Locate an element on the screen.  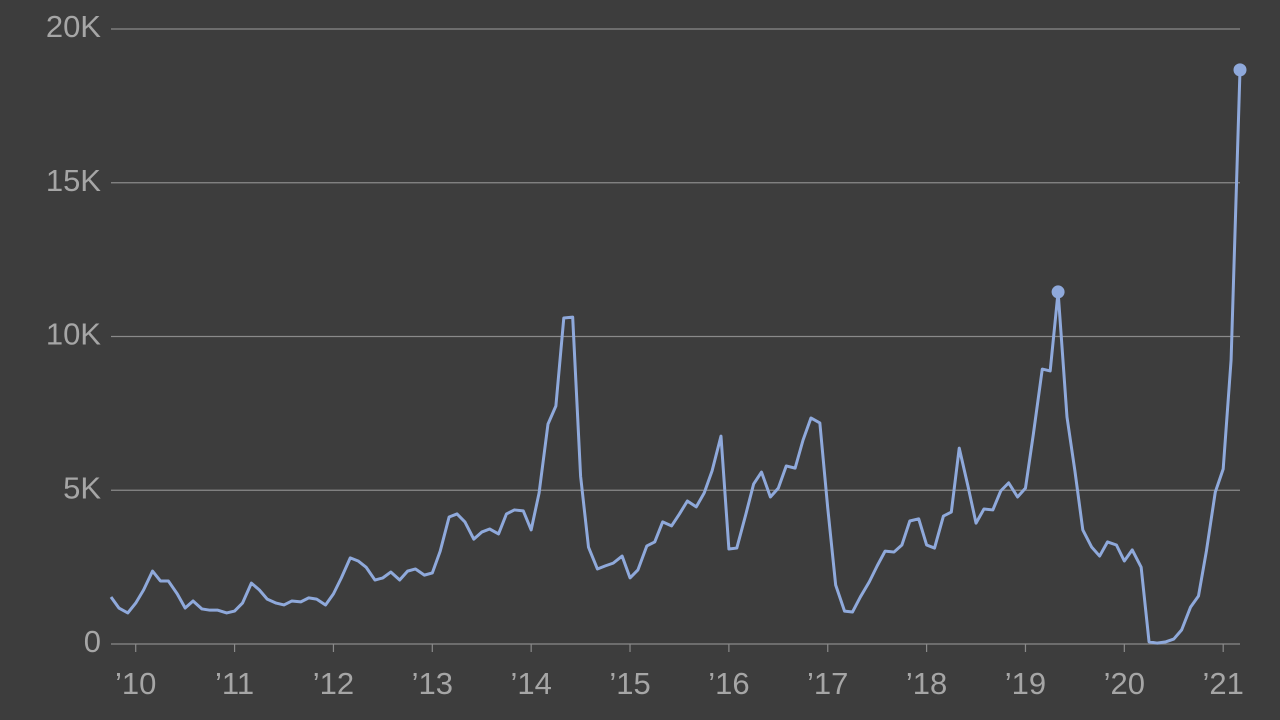
x-tick-label: ’18 is located at coordinates (926, 683).